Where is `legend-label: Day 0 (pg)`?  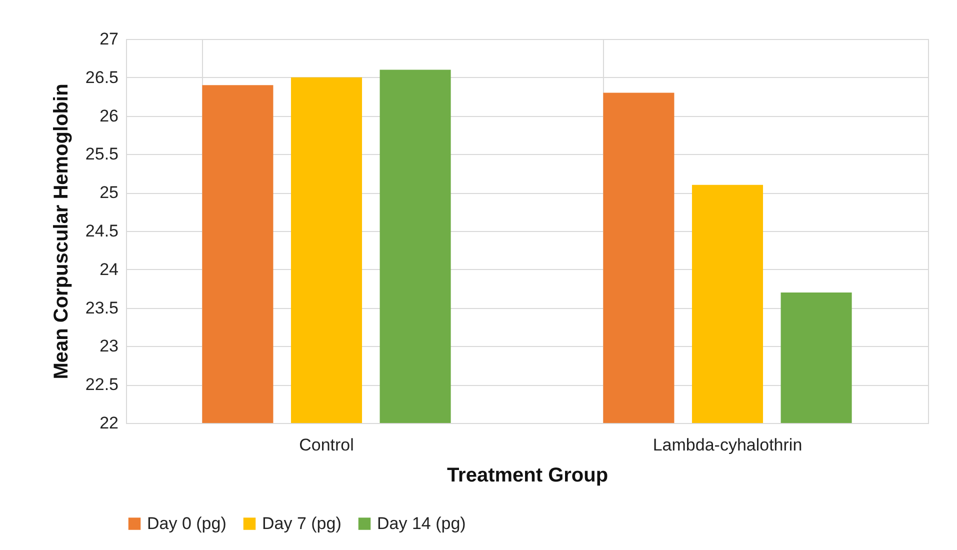 legend-label: Day 0 (pg) is located at coordinates (186, 523).